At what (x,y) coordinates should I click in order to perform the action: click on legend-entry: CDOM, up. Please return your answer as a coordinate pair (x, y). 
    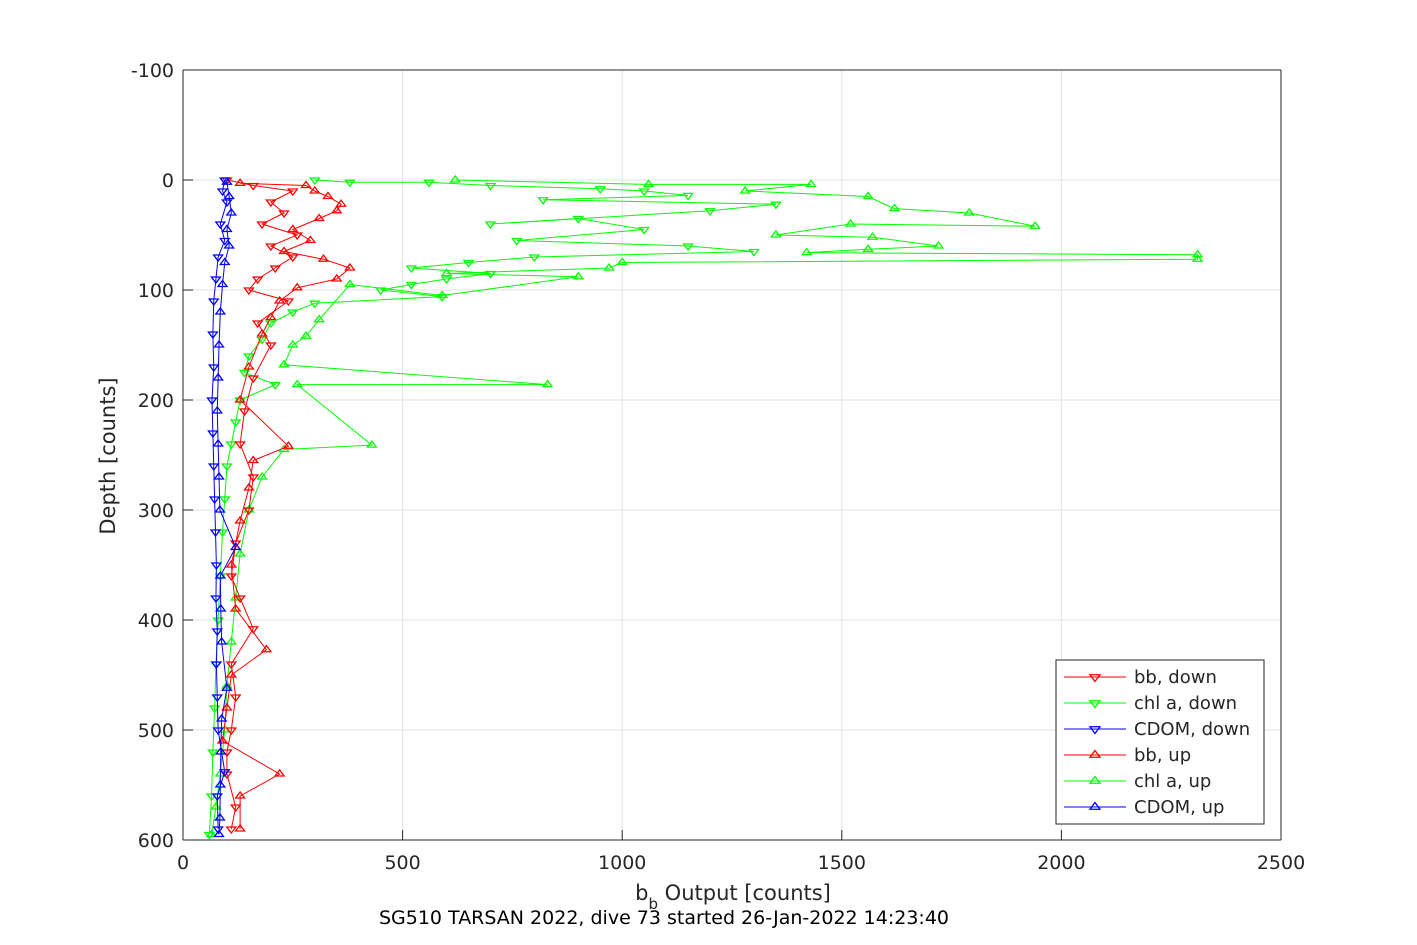
    Looking at the image, I should click on (1144, 807).